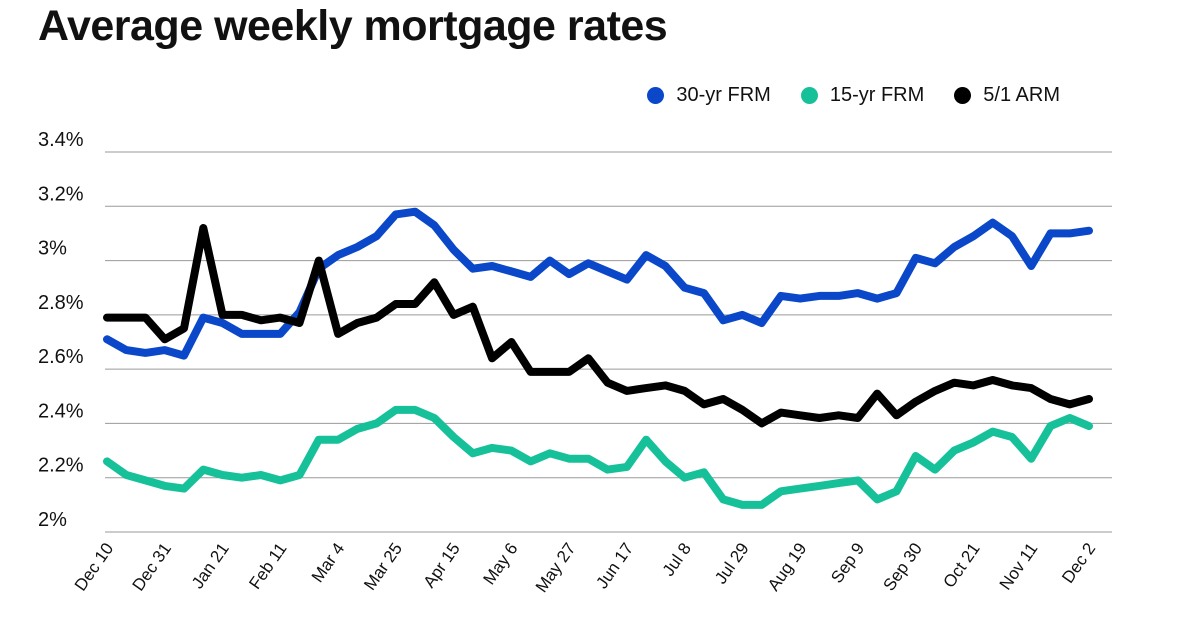  What do you see at coordinates (809, 95) in the screenshot?
I see `legend-dot-15yr` at bounding box center [809, 95].